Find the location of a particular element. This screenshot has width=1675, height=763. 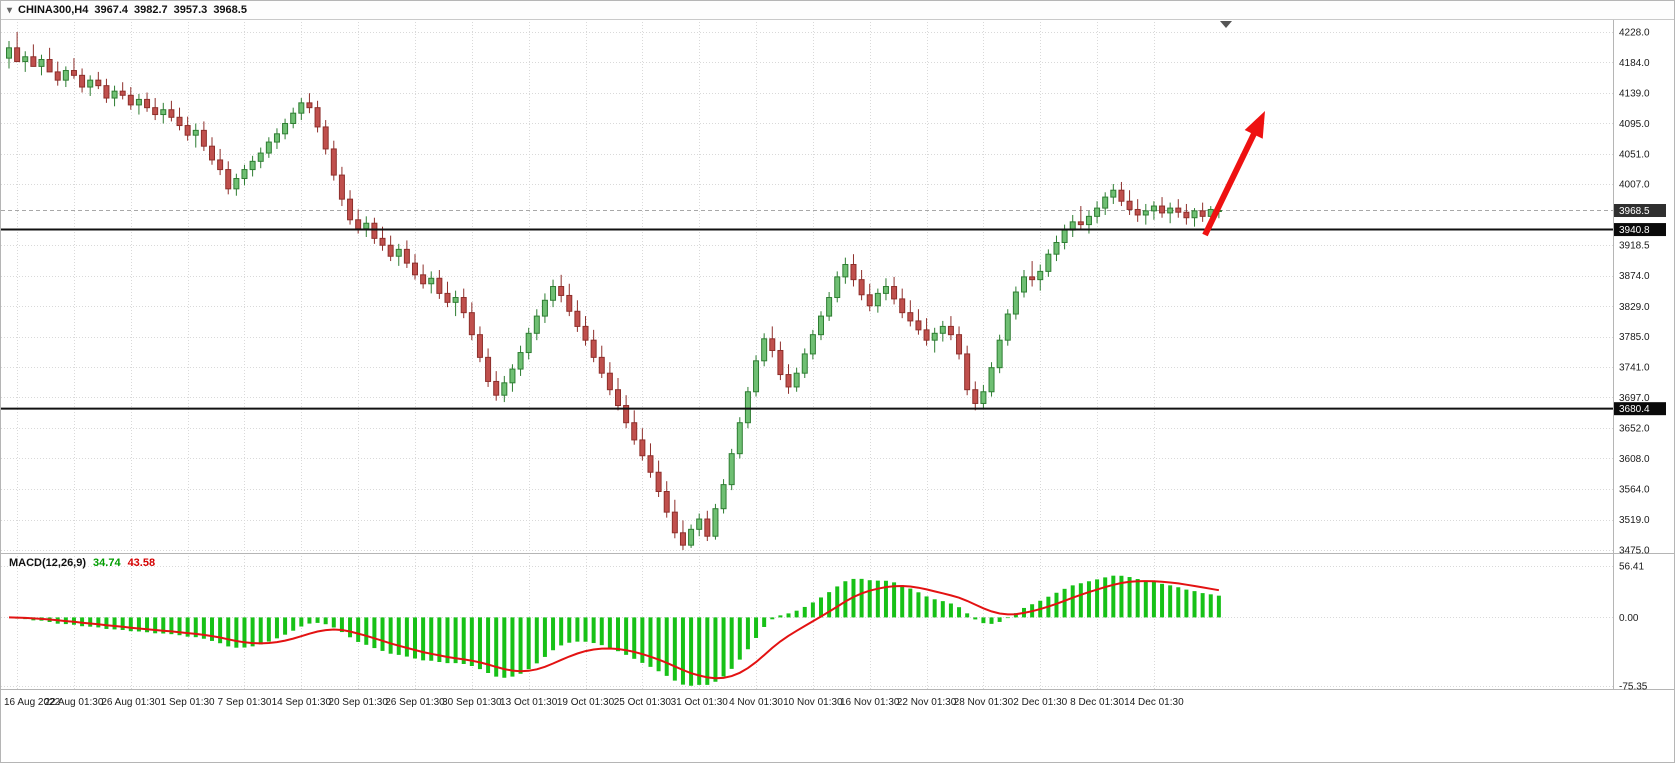

ohlc-close-value: 3968.5 is located at coordinates (230, 10).